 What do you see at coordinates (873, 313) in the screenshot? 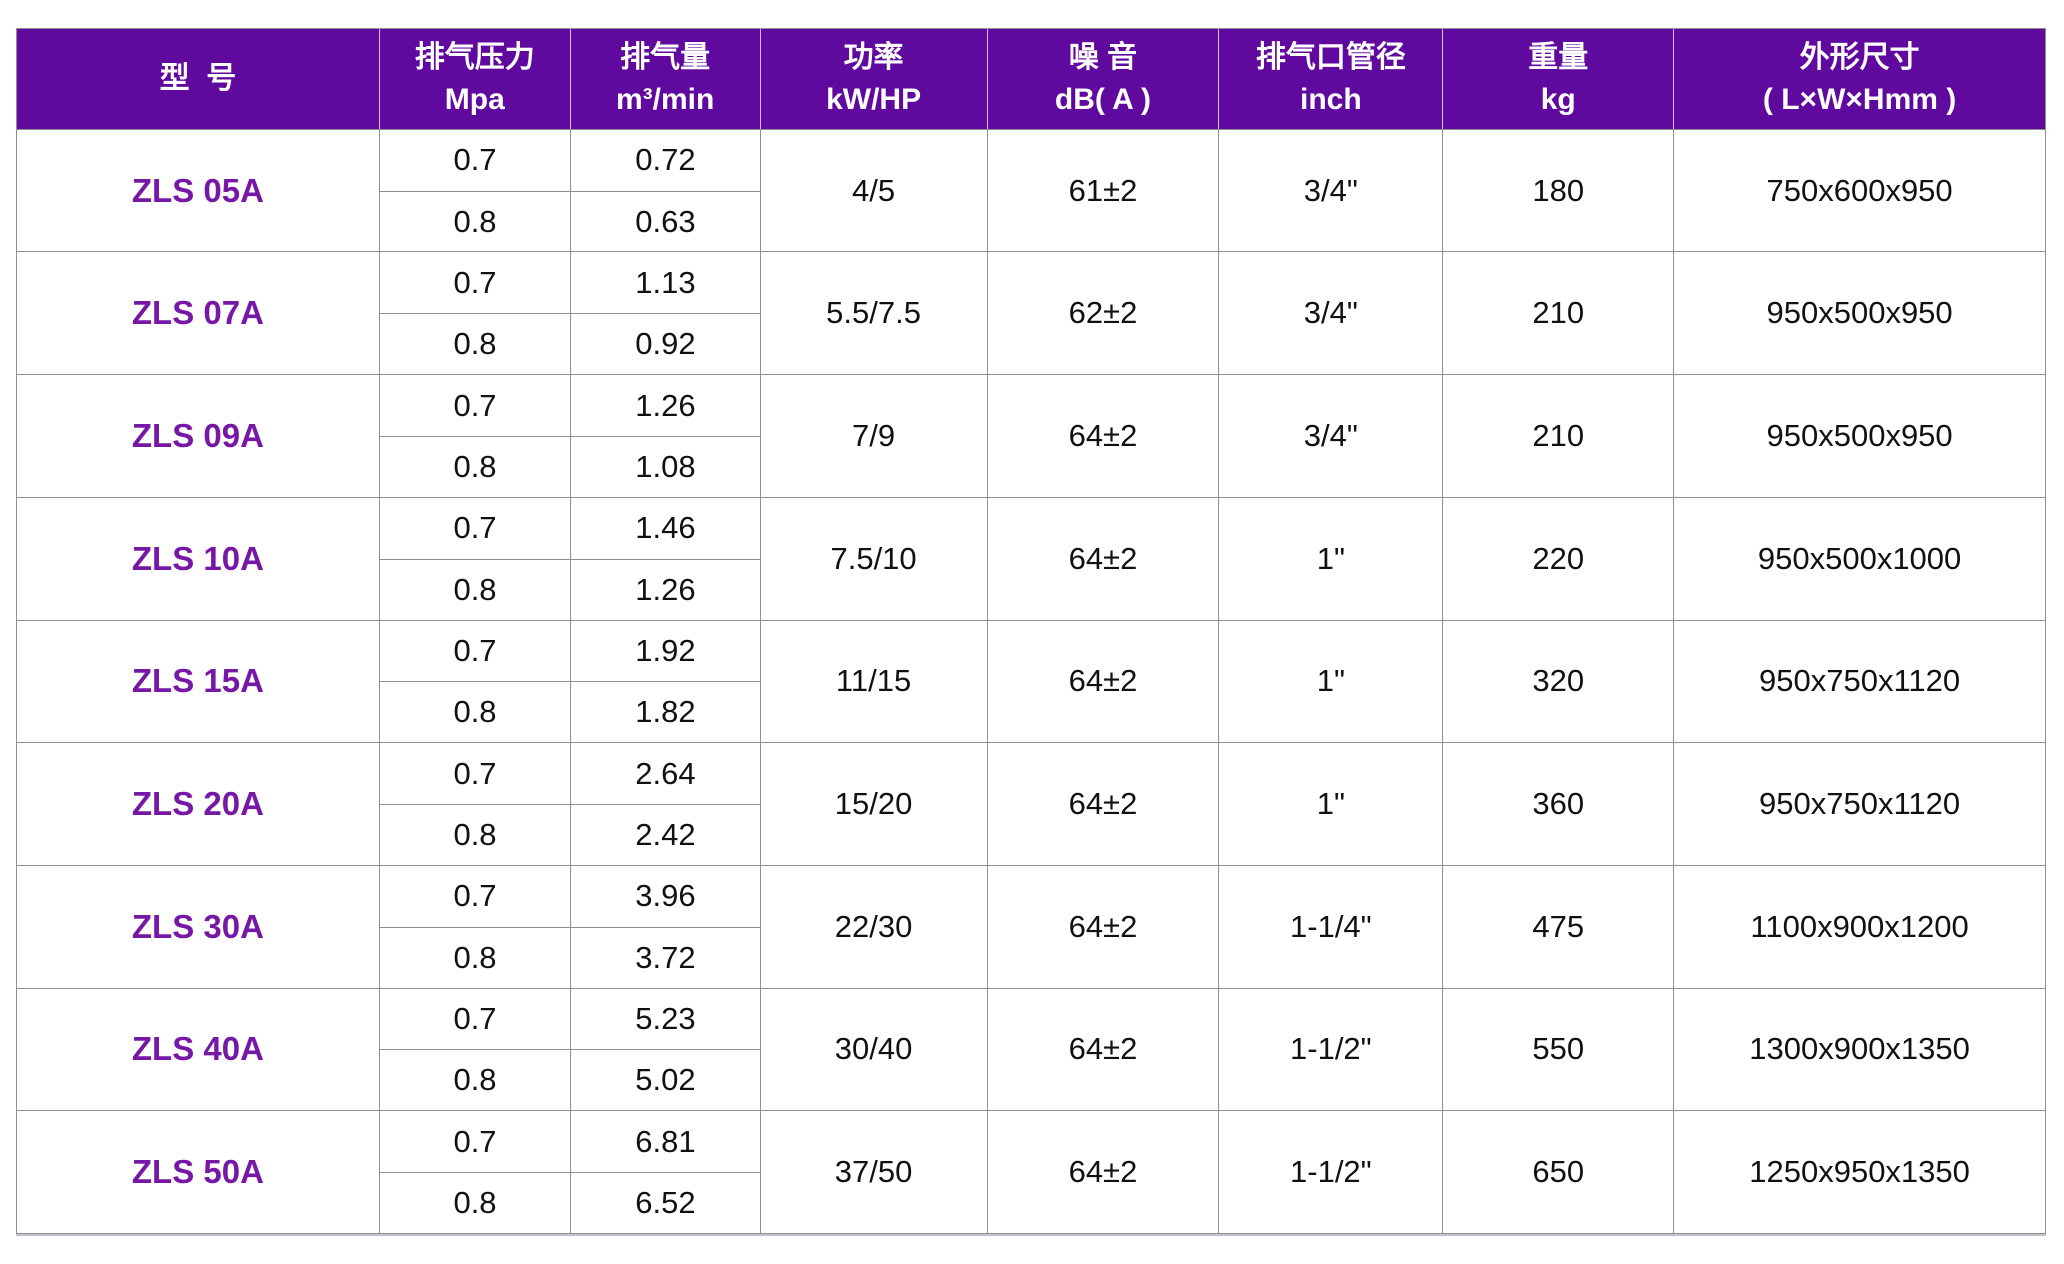
I see `power-value: 5.5/7.5` at bounding box center [873, 313].